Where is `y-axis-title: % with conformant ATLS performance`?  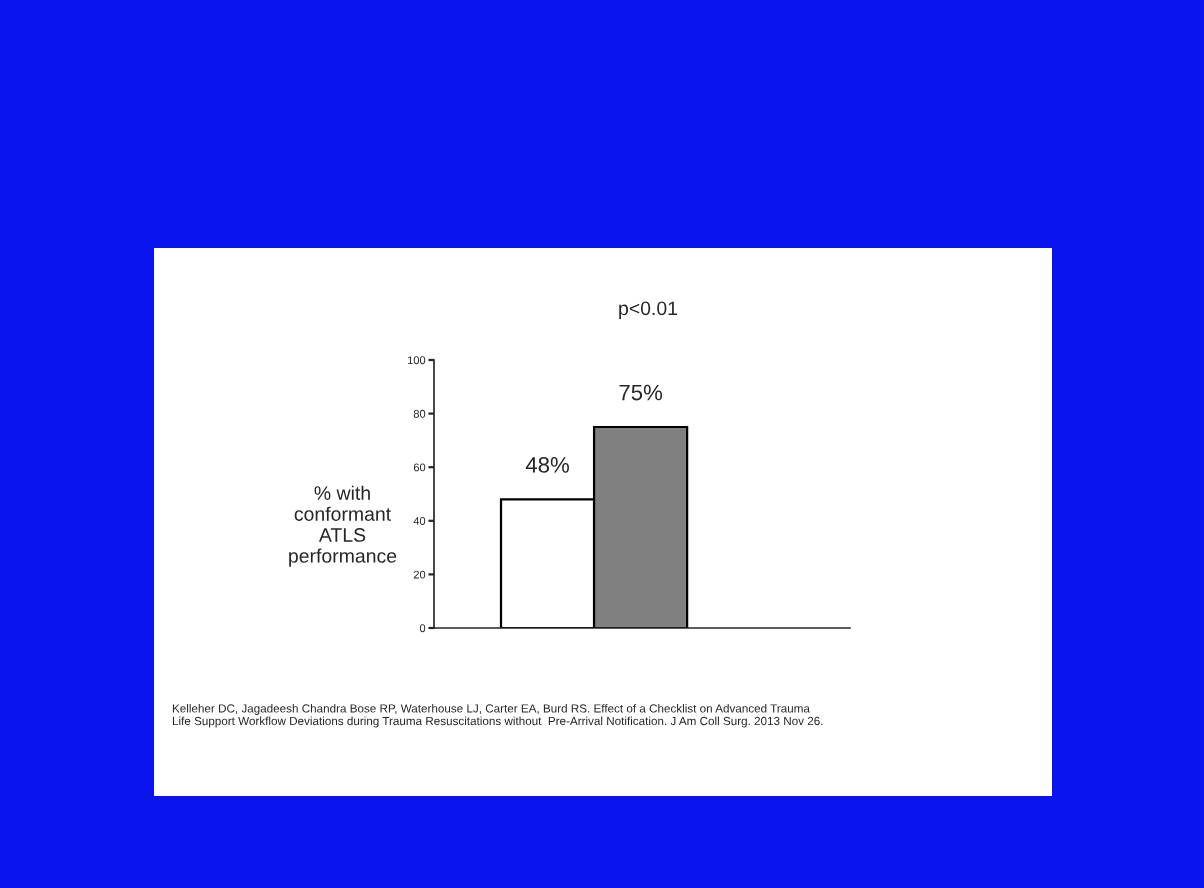
y-axis-title: % with conformant ATLS performance is located at coordinates (343, 526).